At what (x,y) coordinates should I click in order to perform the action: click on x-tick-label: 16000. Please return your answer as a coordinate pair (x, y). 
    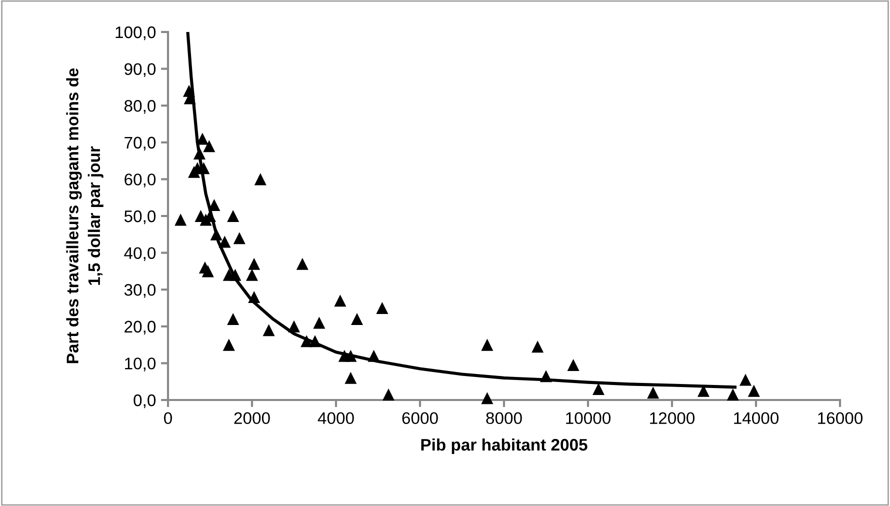
    Looking at the image, I should click on (840, 418).